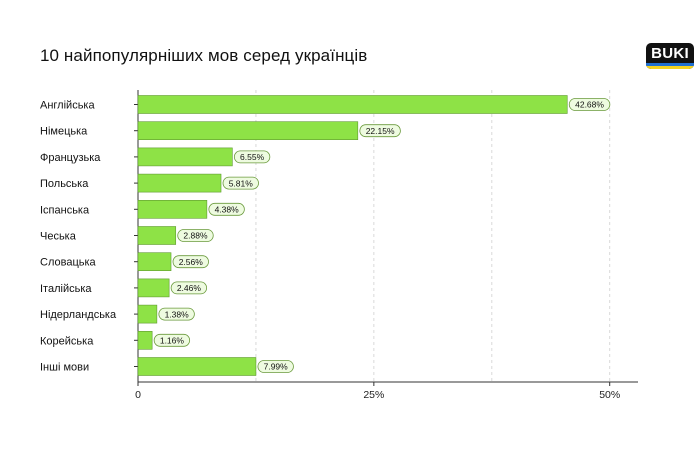 The width and height of the screenshot is (700, 455). I want to click on data-label-0: 42.68%, so click(589, 105).